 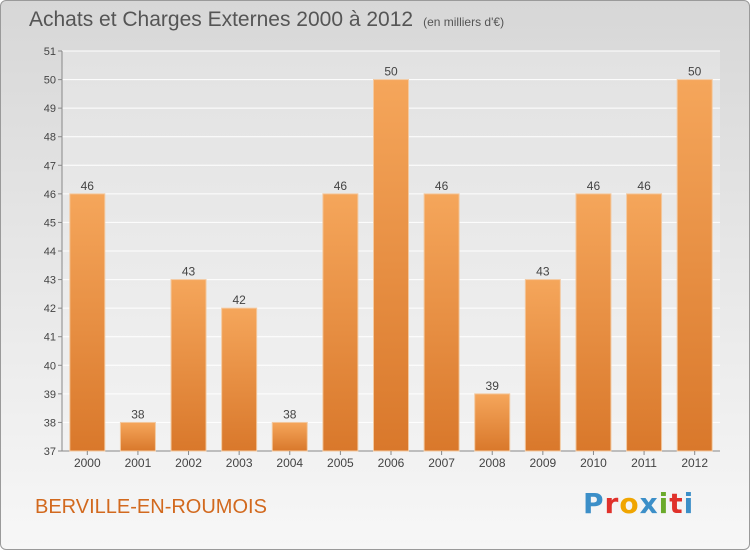 I want to click on y-tick-label: 50, so click(x=50, y=81).